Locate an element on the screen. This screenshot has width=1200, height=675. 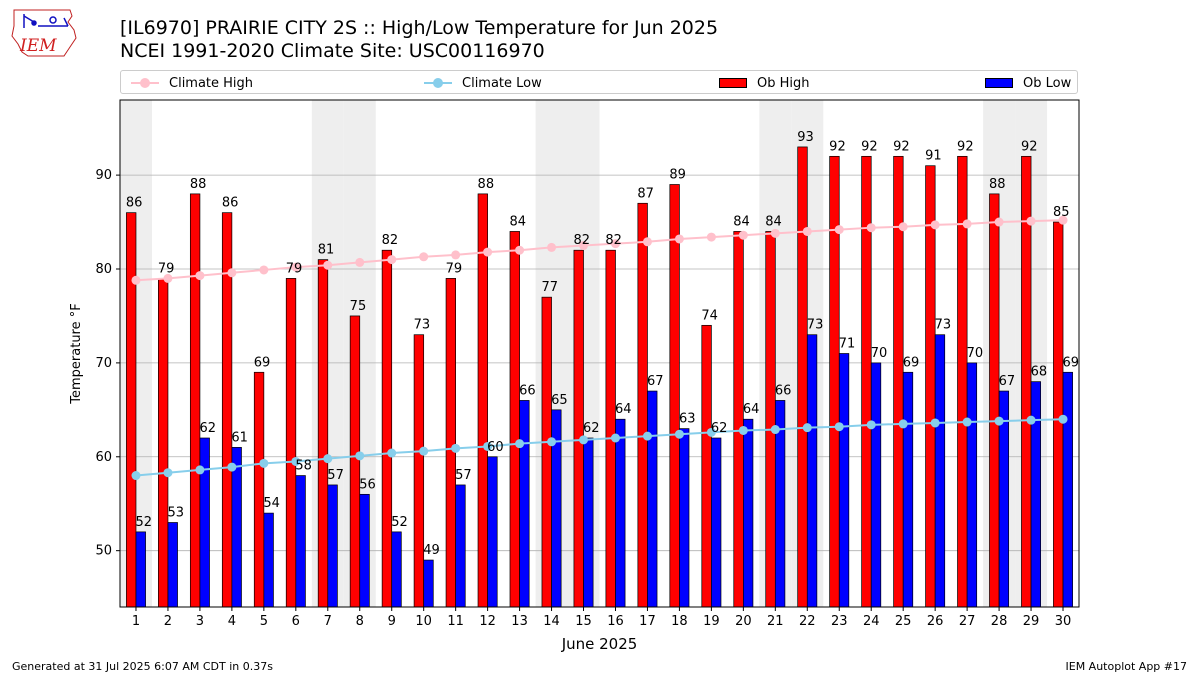
y-tick-label: 60 is located at coordinates (103, 457).